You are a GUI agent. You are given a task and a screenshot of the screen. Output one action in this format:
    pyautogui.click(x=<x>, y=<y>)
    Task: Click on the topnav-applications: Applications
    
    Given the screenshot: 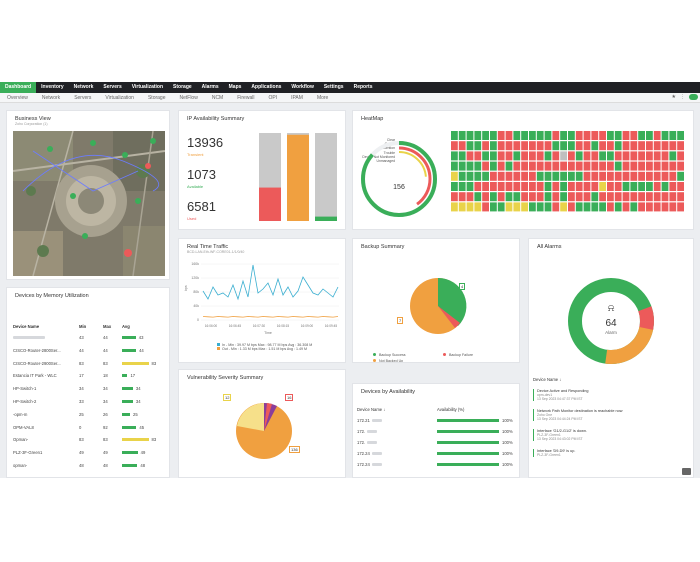 What is the action you would take?
    pyautogui.click(x=266, y=87)
    